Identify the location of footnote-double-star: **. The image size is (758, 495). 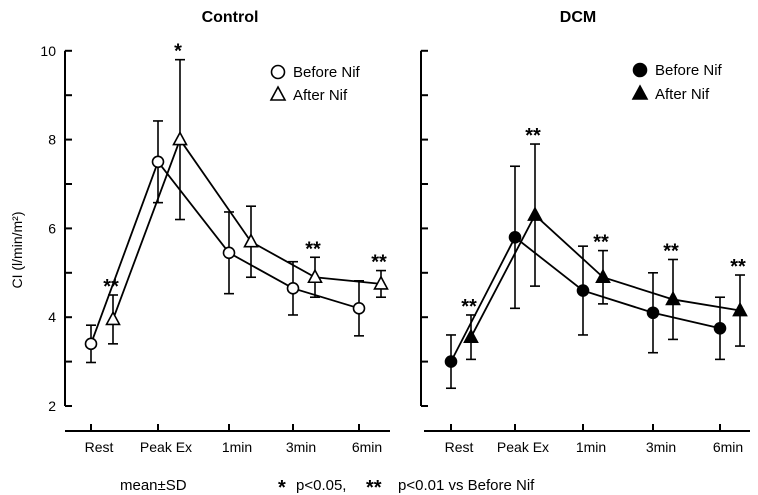
(374, 486).